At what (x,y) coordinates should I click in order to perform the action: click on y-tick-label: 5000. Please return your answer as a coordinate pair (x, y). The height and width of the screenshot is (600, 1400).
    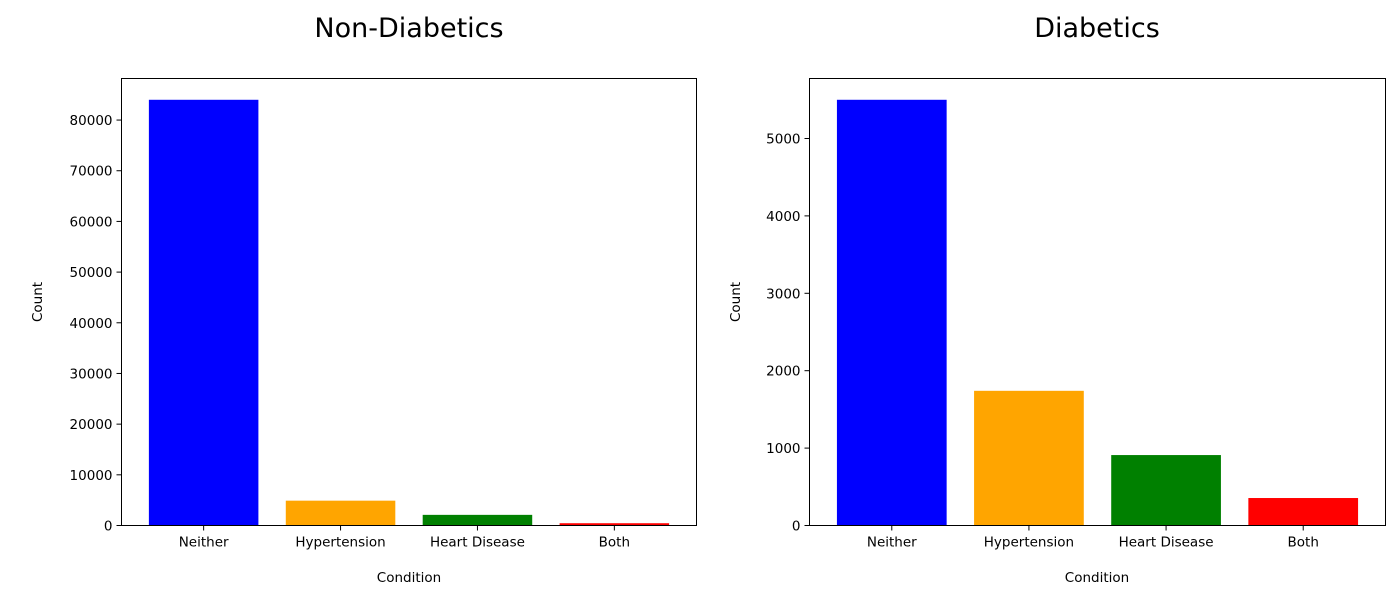
    Looking at the image, I should click on (783, 139).